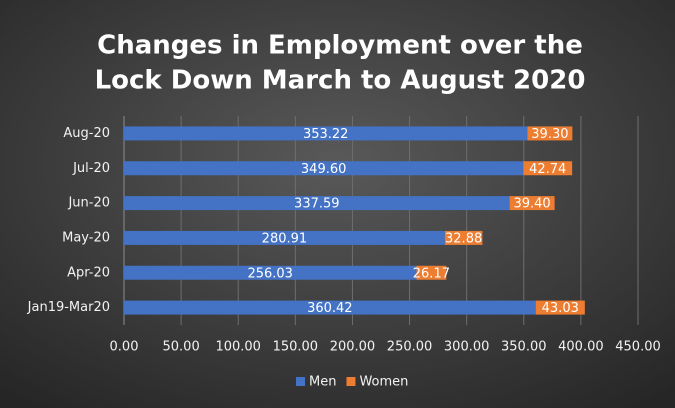 The height and width of the screenshot is (408, 675). What do you see at coordinates (68, 307) in the screenshot?
I see `y-tick-label: Jan19-Mar20` at bounding box center [68, 307].